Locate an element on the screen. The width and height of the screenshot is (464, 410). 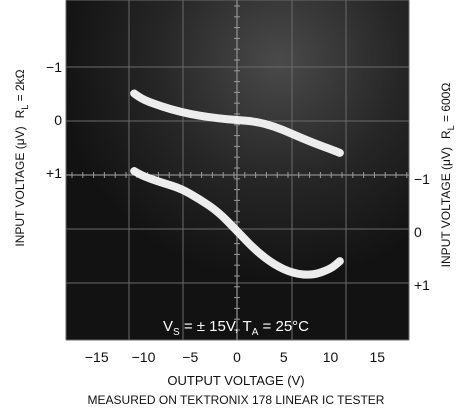
x-tick-label-3: 0 is located at coordinates (237, 357).